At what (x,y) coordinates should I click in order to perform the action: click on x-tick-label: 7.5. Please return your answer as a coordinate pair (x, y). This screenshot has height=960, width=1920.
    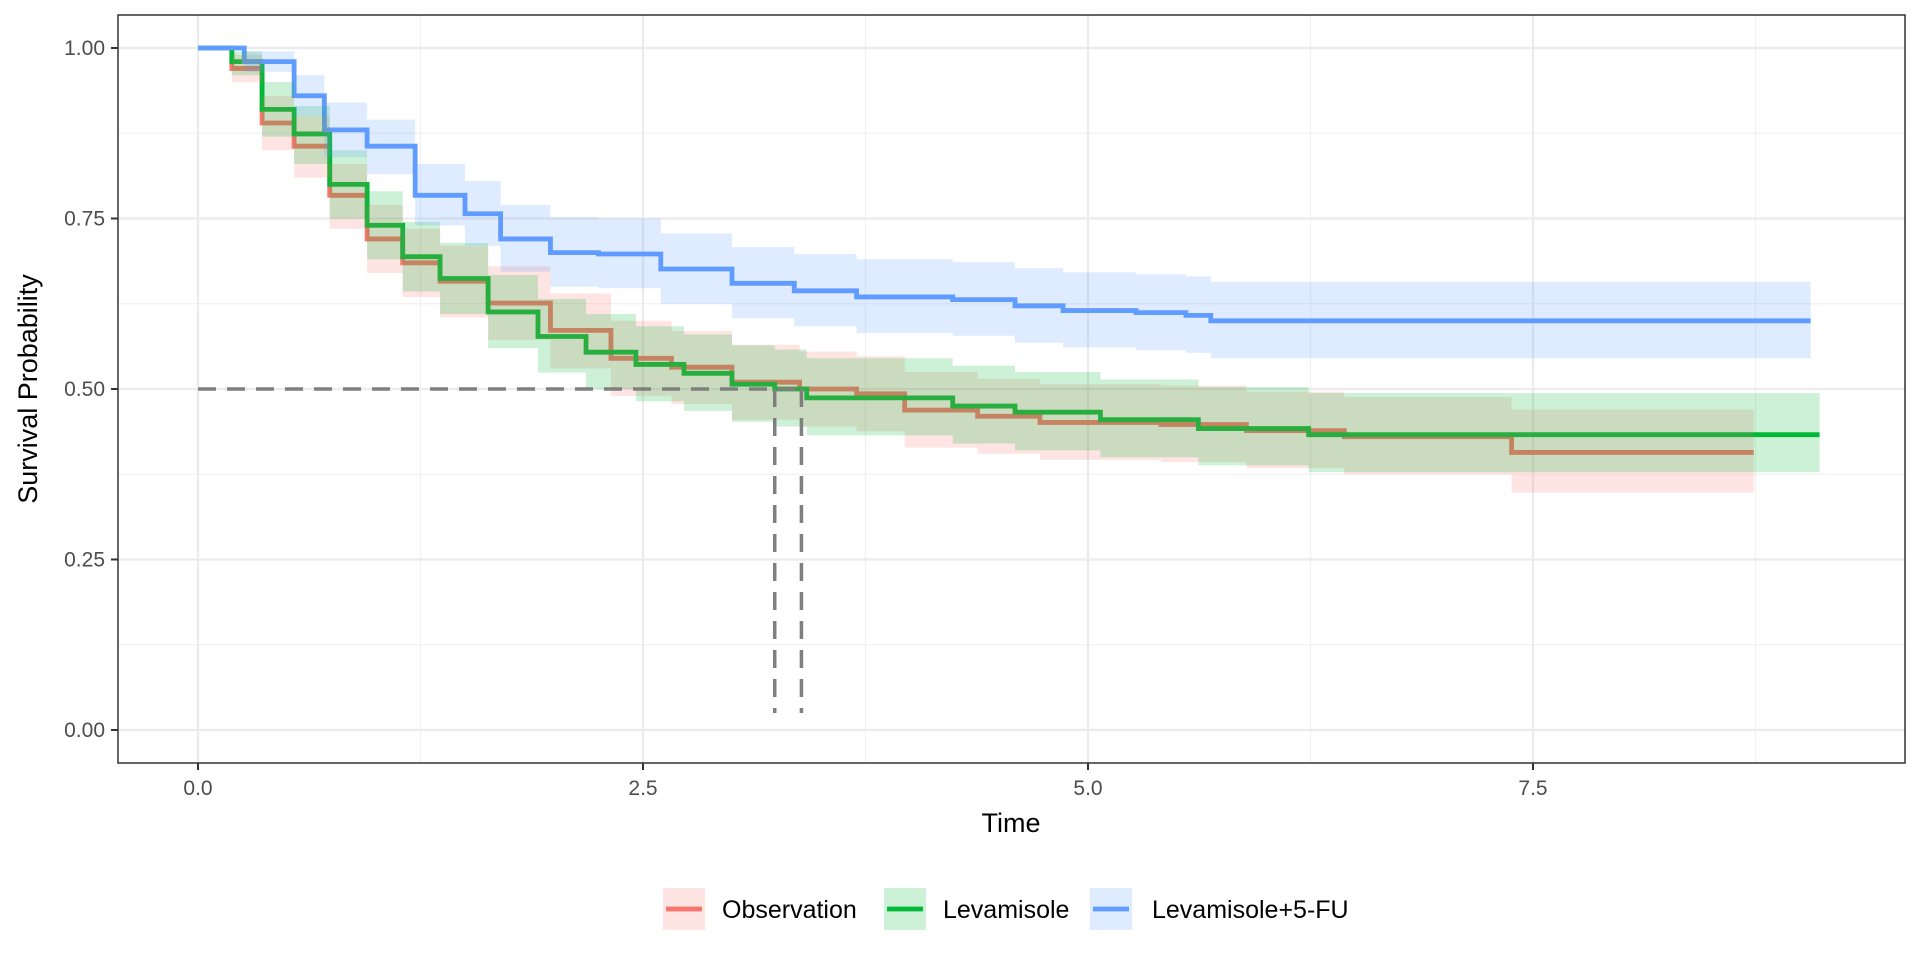
    Looking at the image, I should click on (1532, 788).